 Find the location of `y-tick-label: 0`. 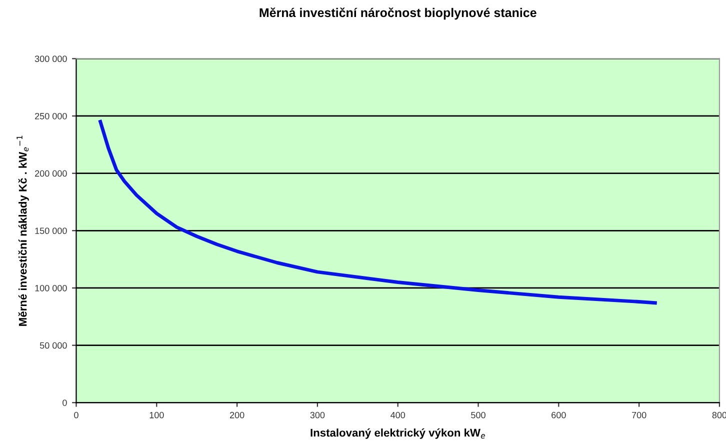

y-tick-label: 0 is located at coordinates (64, 403).